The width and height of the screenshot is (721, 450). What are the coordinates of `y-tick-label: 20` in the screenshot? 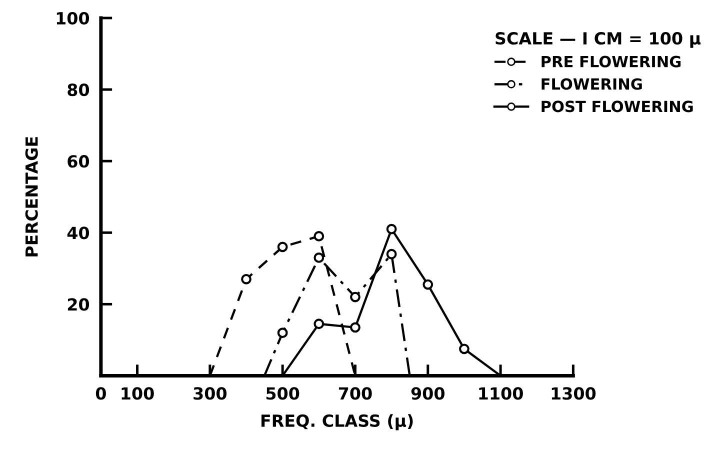 It's located at (79, 304).